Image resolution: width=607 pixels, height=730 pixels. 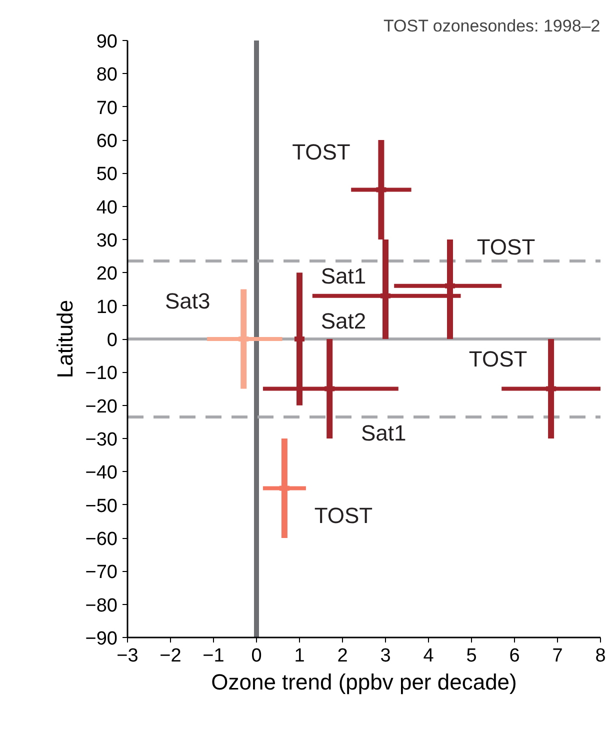 I want to click on y-tick-label: 70, so click(x=107, y=108).